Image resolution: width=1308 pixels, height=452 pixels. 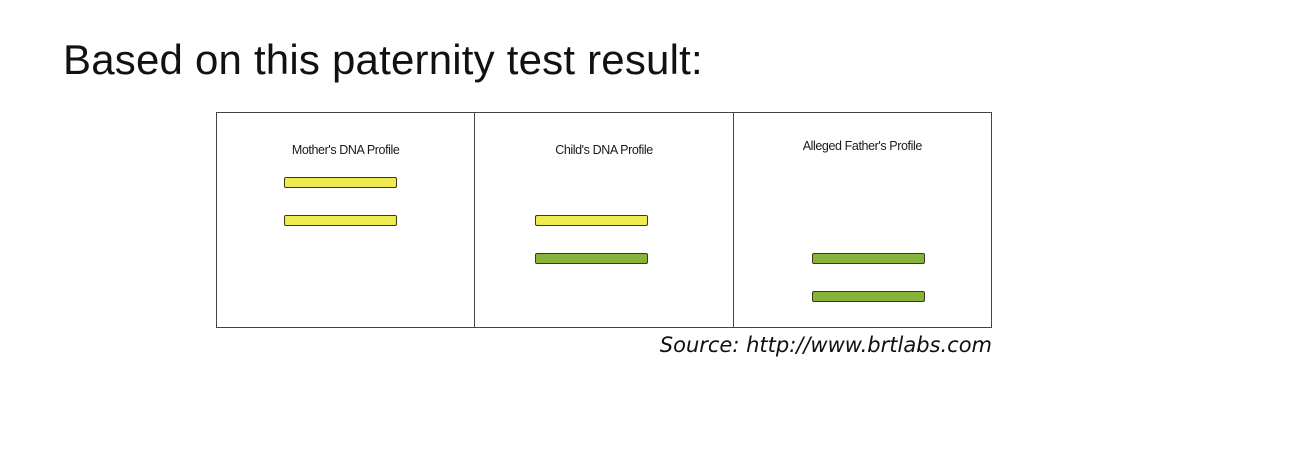 What do you see at coordinates (825, 345) in the screenshot?
I see `source-citation: Source: http://www.brtlabs.com` at bounding box center [825, 345].